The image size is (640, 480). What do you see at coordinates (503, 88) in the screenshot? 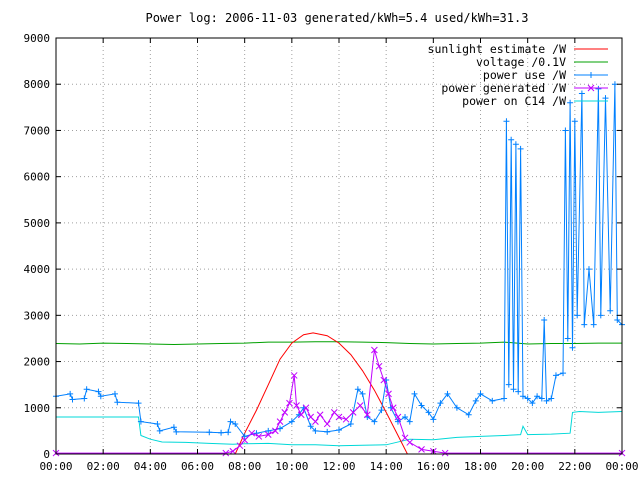
I see `legend-label: power generated /W` at bounding box center [503, 88].